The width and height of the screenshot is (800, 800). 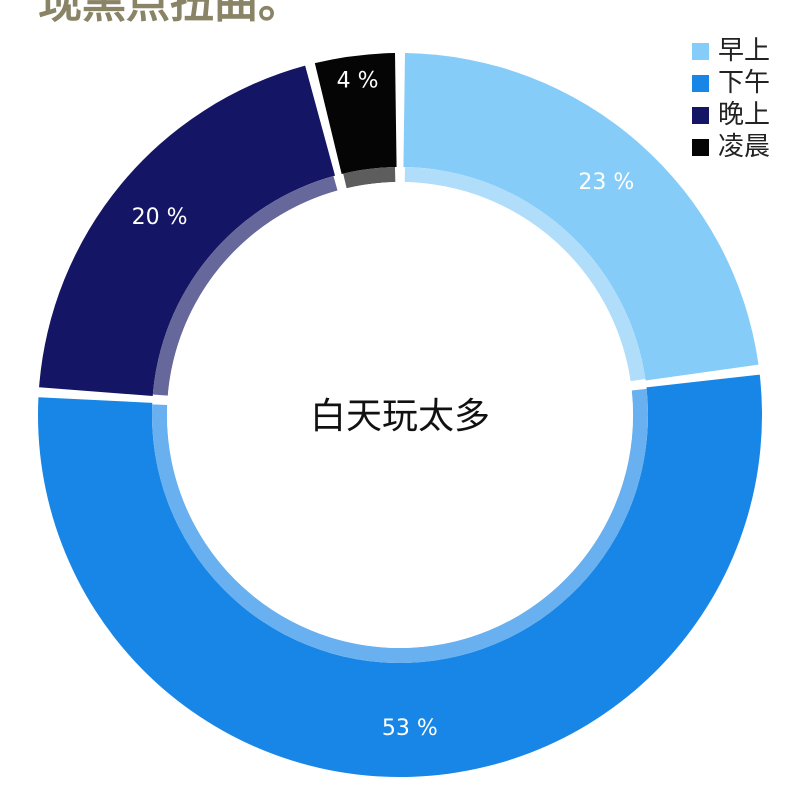 What do you see at coordinates (700, 147) in the screenshot?
I see `legend-swatch-night` at bounding box center [700, 147].